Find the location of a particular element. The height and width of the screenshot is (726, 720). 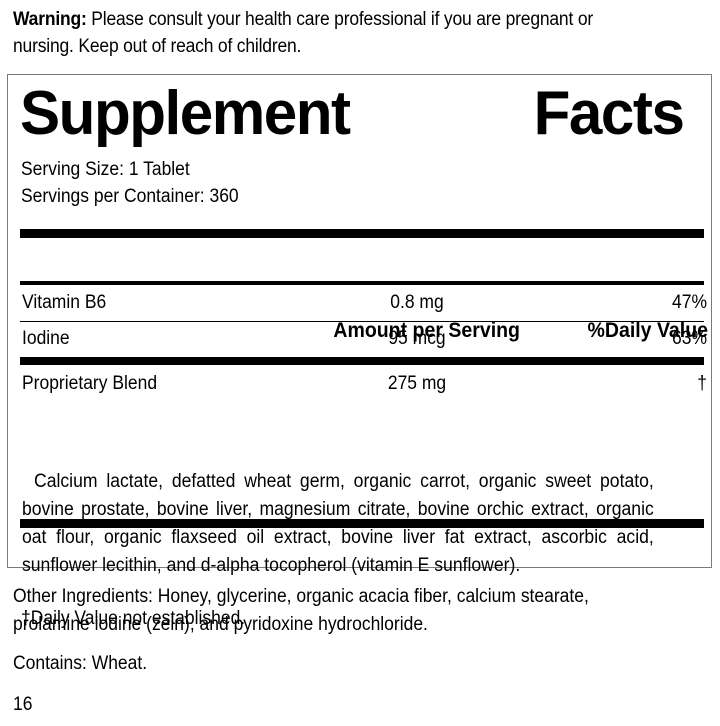

serving-size-line: Serving Size: 1 Tablet is located at coordinates (105, 169).